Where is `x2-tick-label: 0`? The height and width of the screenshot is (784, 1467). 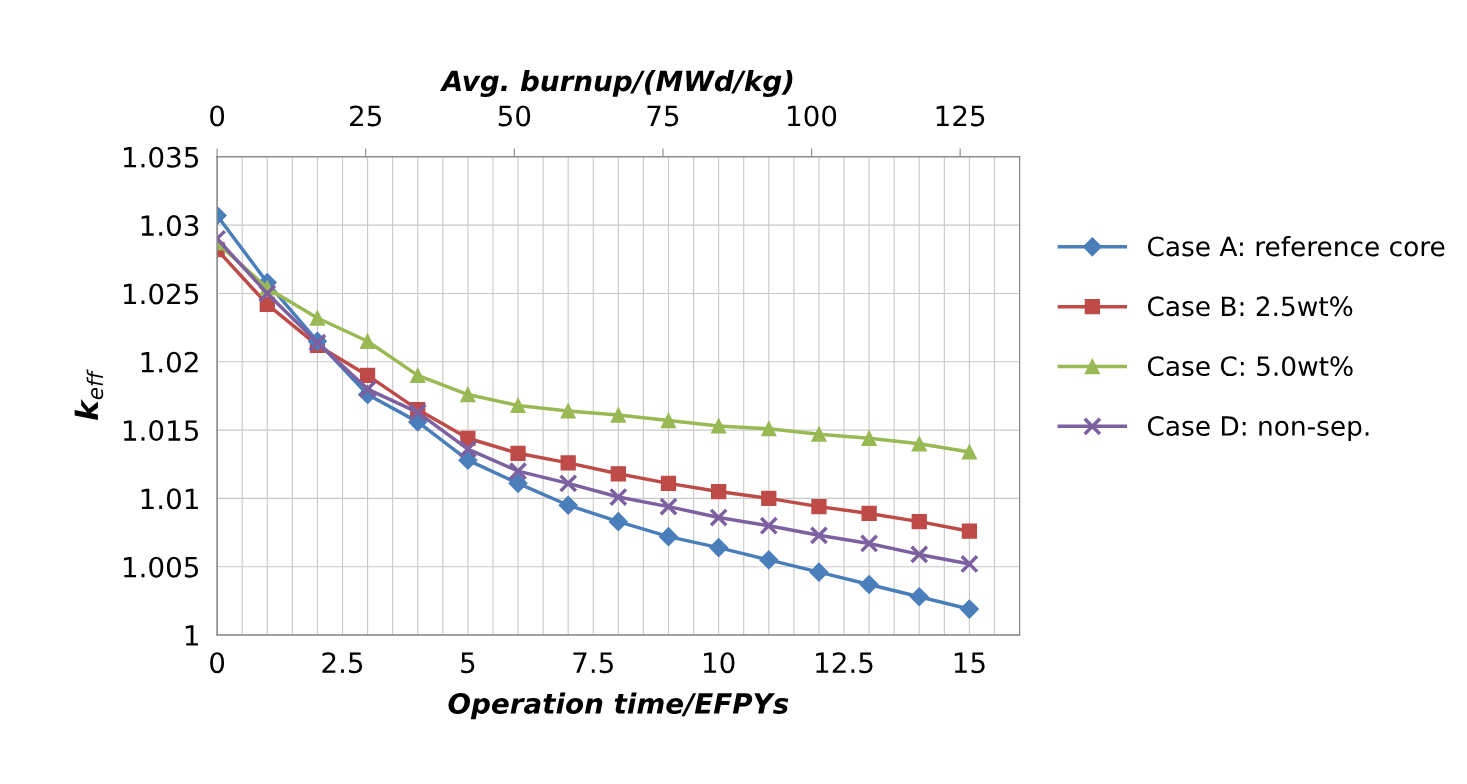
x2-tick-label: 0 is located at coordinates (217, 116).